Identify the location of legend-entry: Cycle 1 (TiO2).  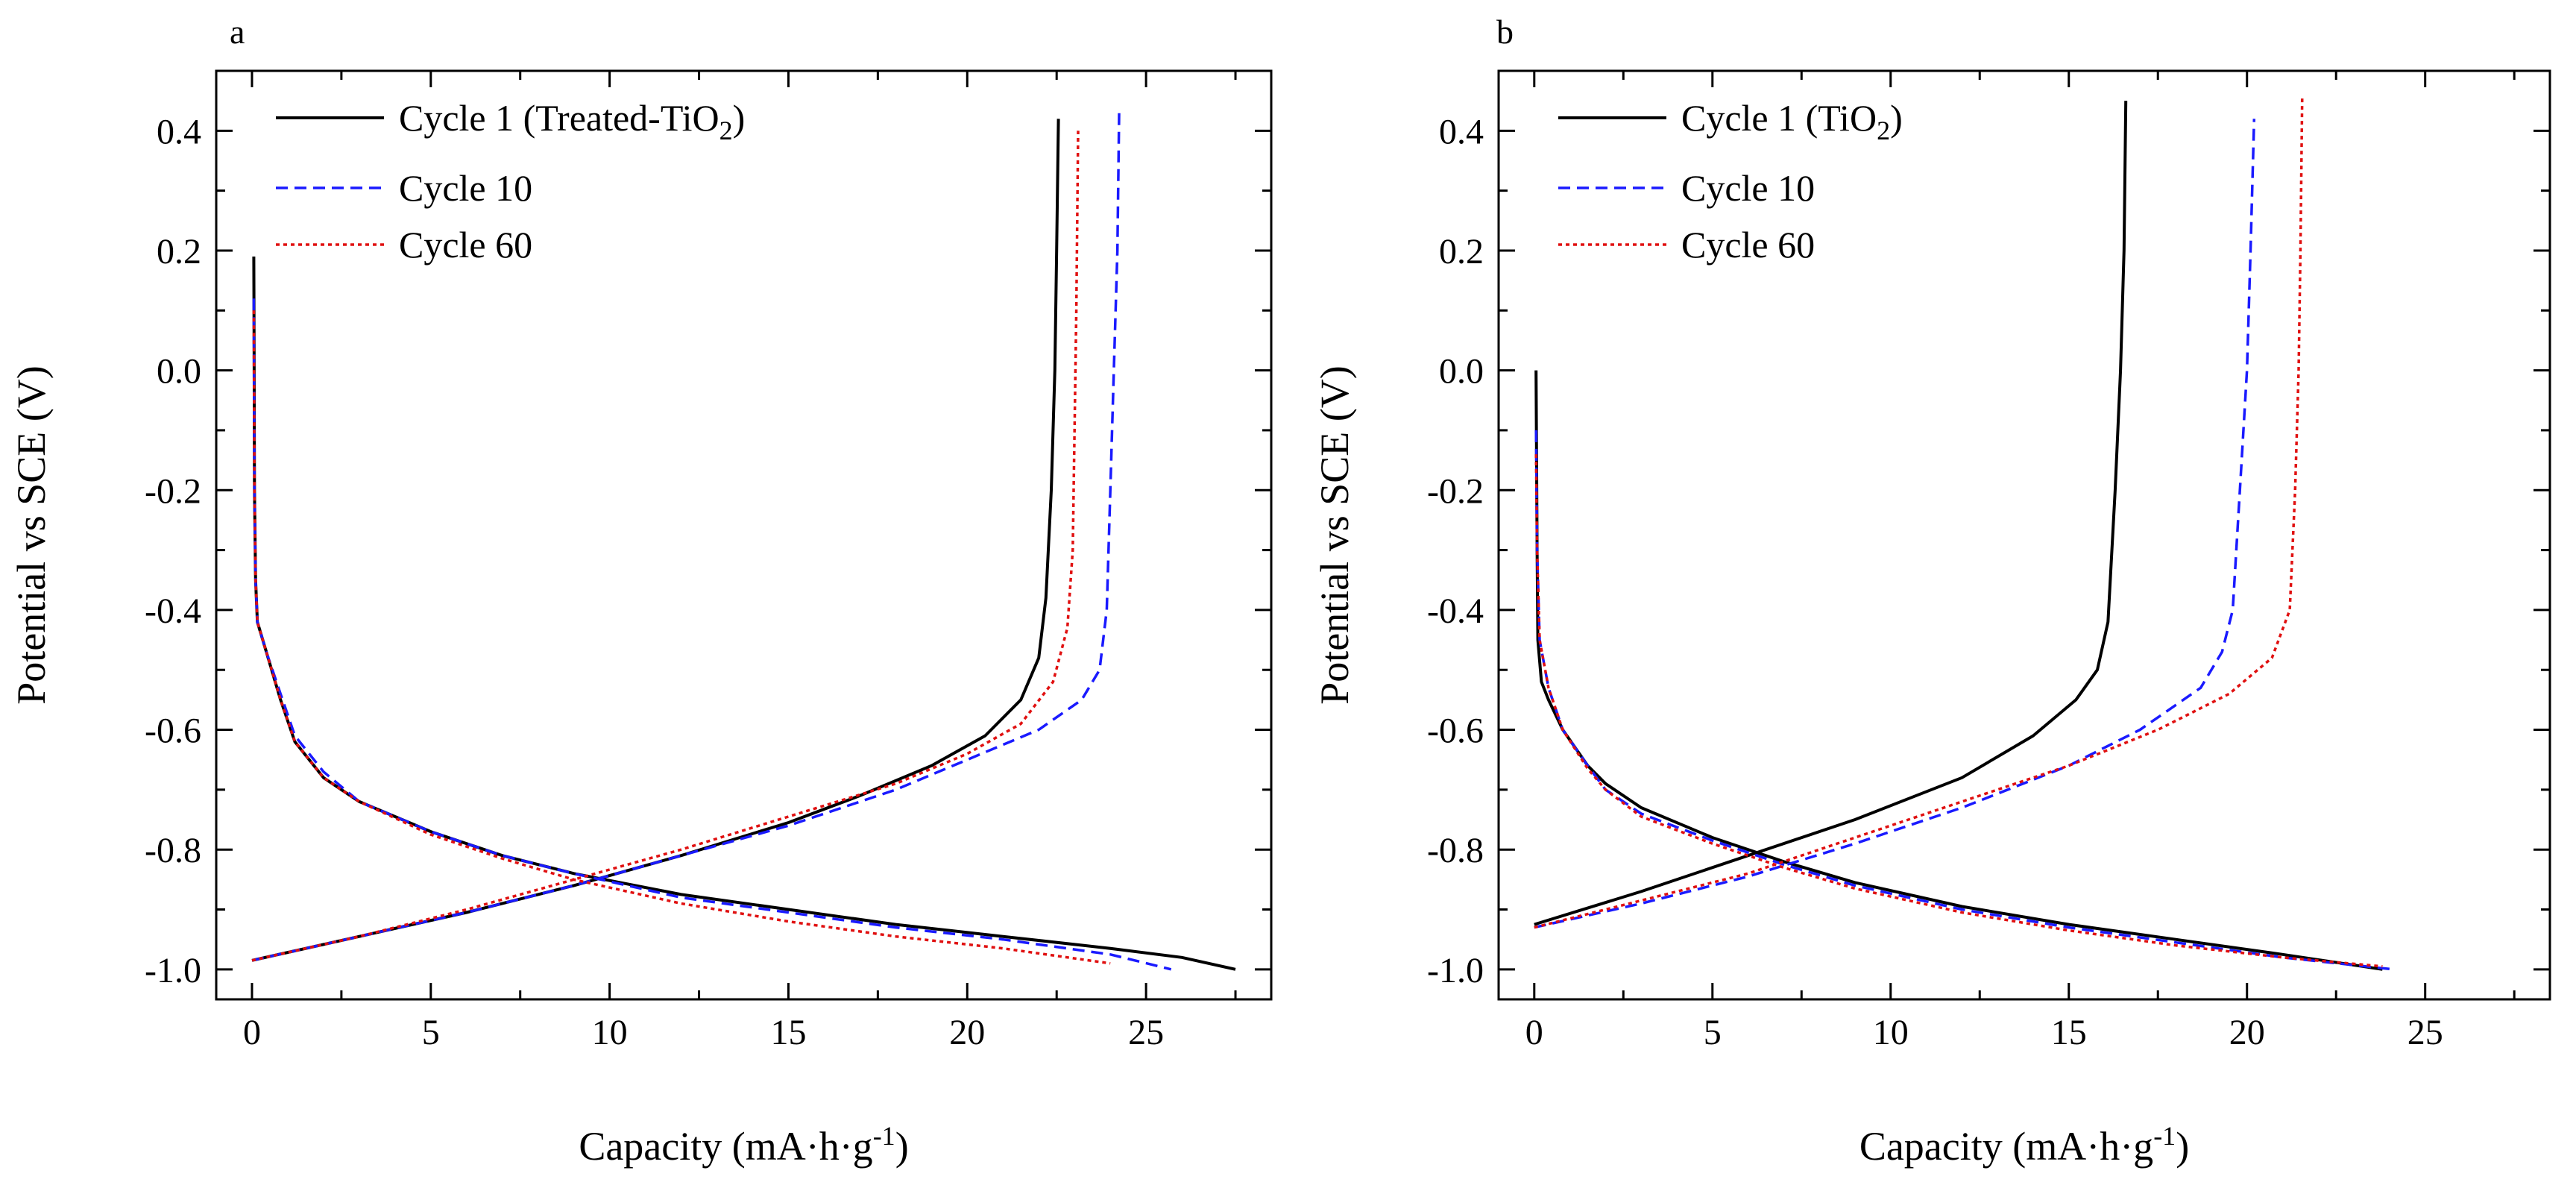
(1792, 121).